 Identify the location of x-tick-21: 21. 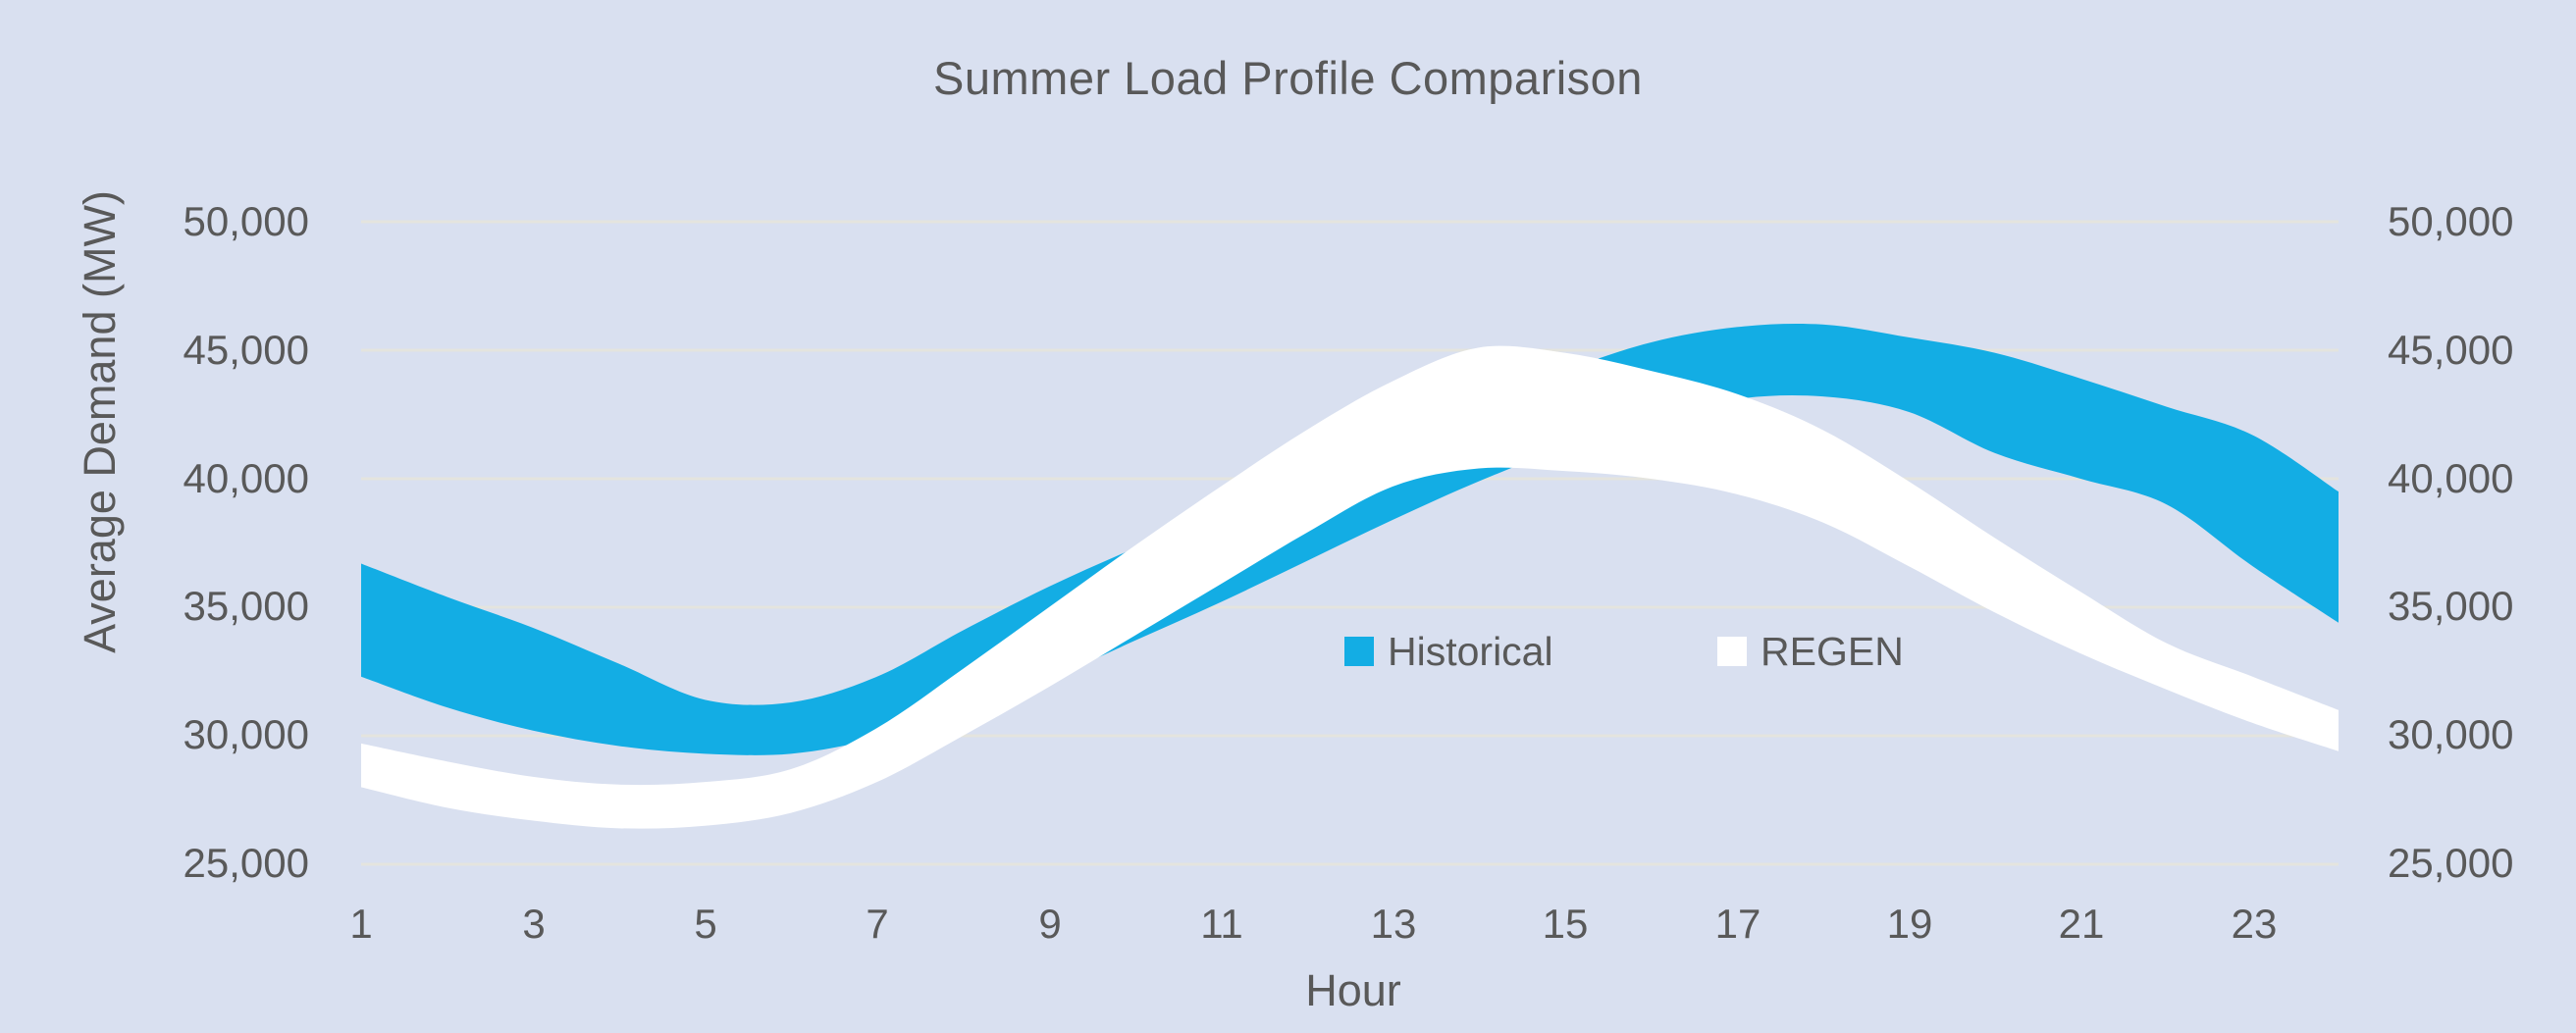
(2081, 924).